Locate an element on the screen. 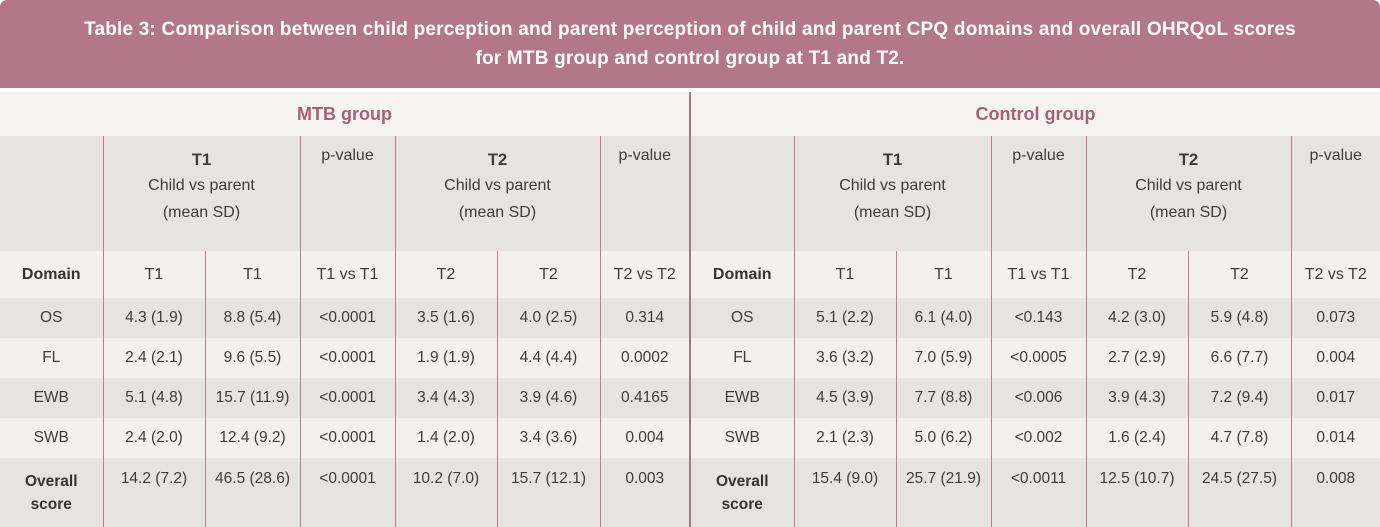 This screenshot has width=1380, height=527. value-cell: 6.1 (4.0) is located at coordinates (944, 318).